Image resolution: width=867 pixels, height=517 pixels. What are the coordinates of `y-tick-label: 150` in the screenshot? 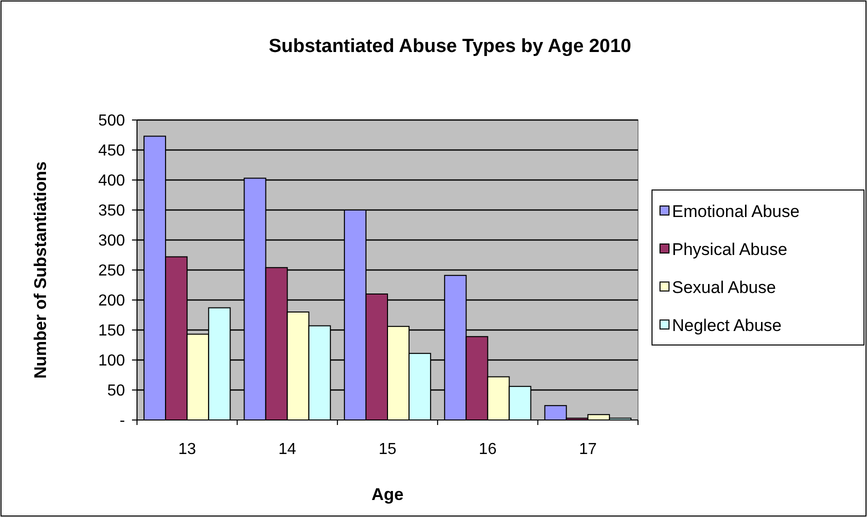 It's located at (112, 331).